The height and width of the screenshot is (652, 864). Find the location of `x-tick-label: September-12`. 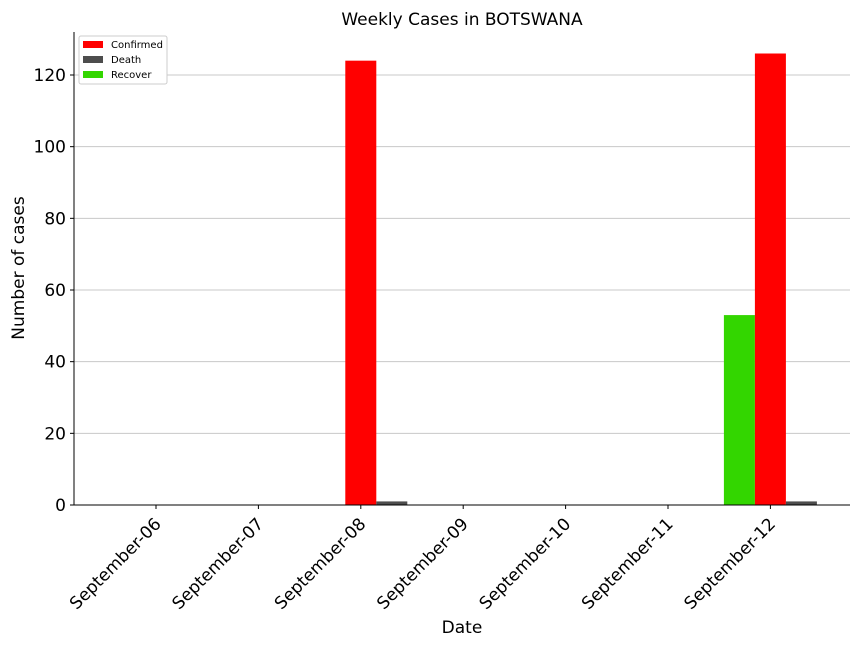

x-tick-label: September-12 is located at coordinates (729, 563).